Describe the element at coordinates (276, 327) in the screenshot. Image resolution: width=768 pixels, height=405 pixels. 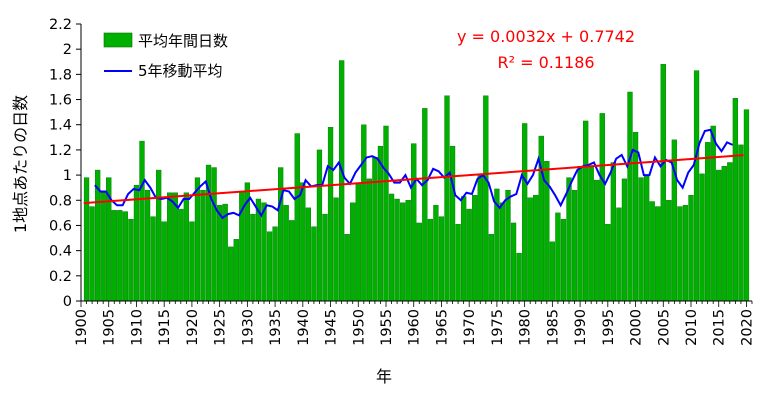
I see `x-tick-label: 1935` at that location.